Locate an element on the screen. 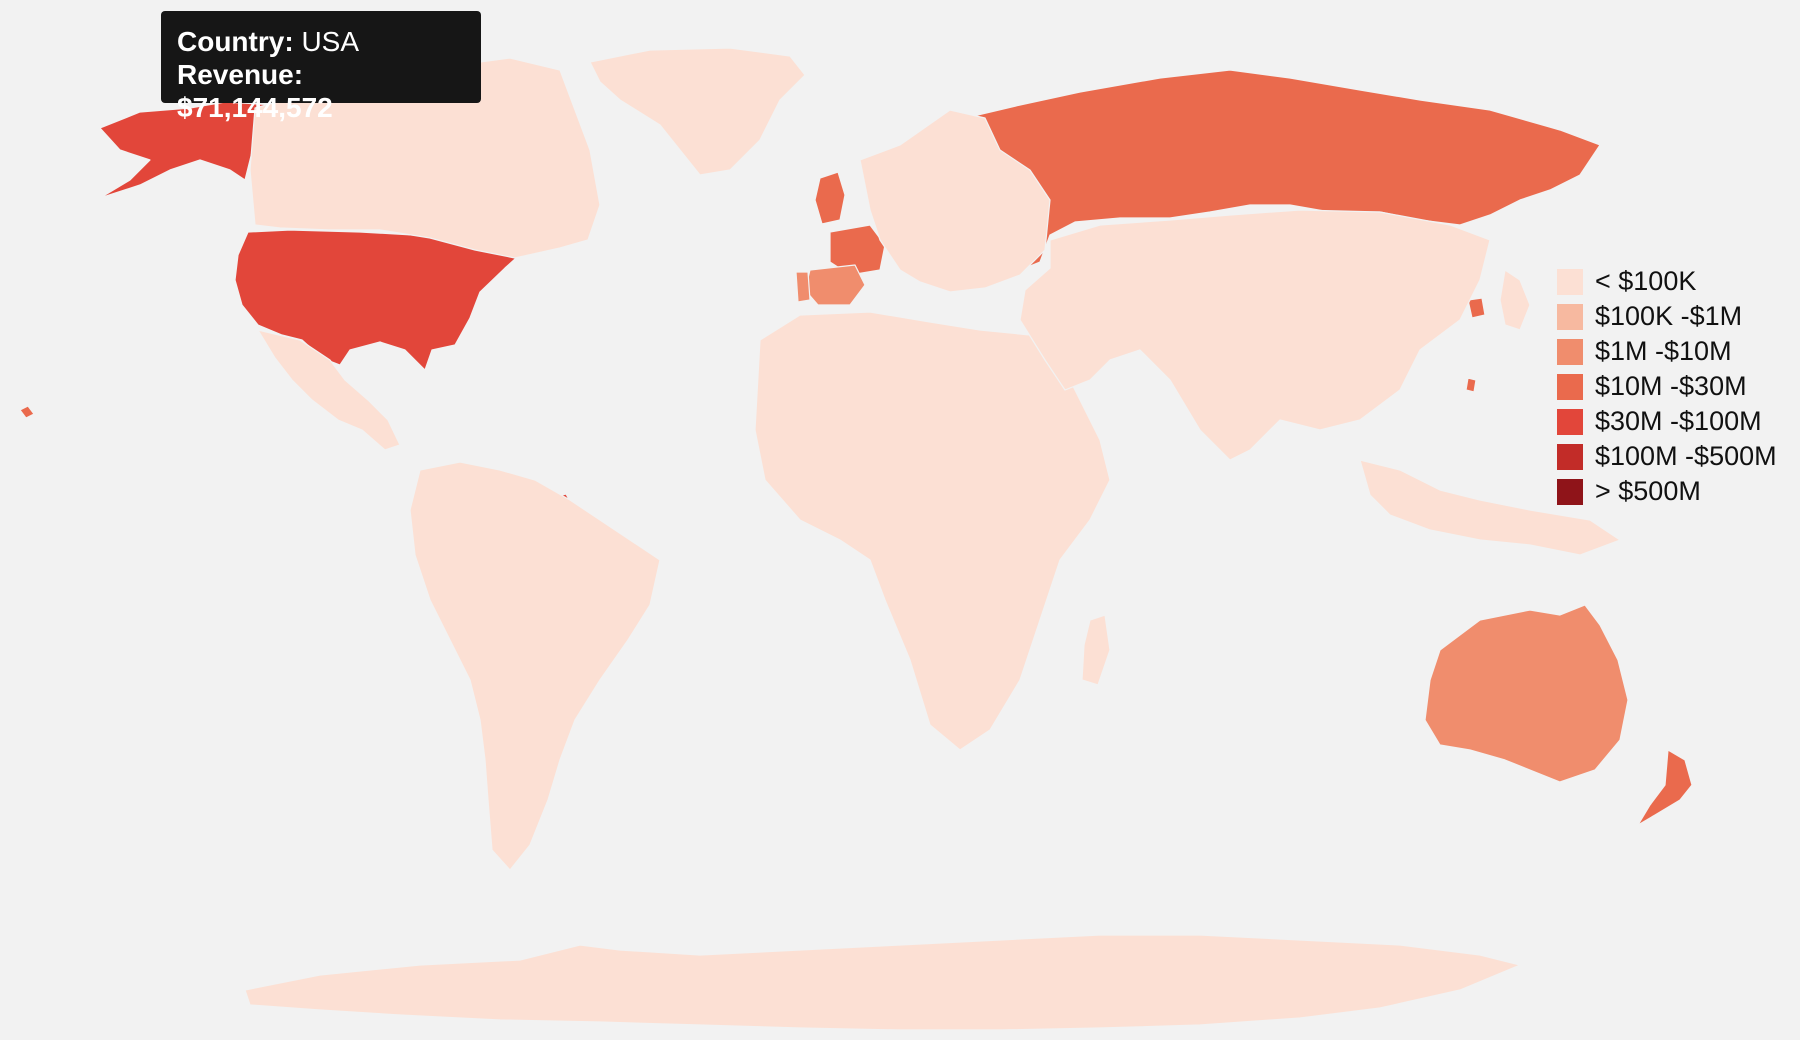 The width and height of the screenshot is (1800, 1040). legend-item: $100M -$500M is located at coordinates (1667, 456).